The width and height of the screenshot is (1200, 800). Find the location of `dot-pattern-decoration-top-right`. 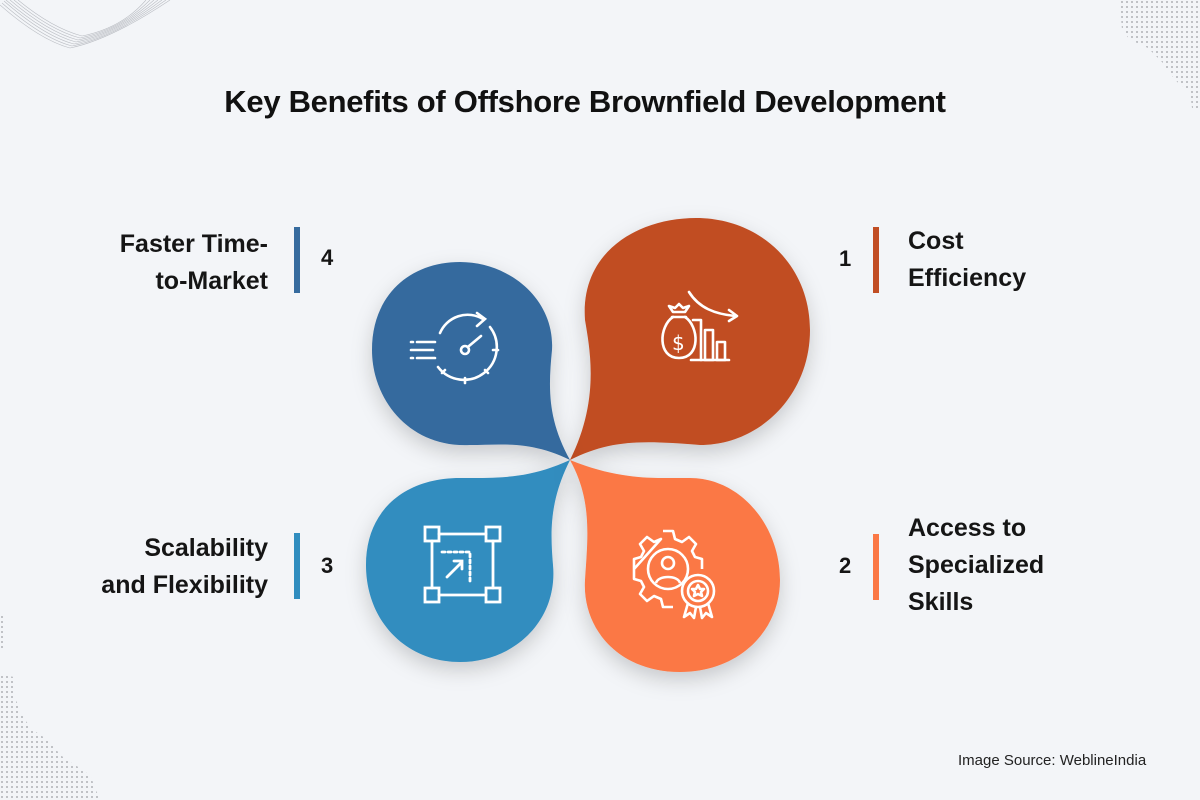

dot-pattern-decoration-top-right is located at coordinates (1160, 55).